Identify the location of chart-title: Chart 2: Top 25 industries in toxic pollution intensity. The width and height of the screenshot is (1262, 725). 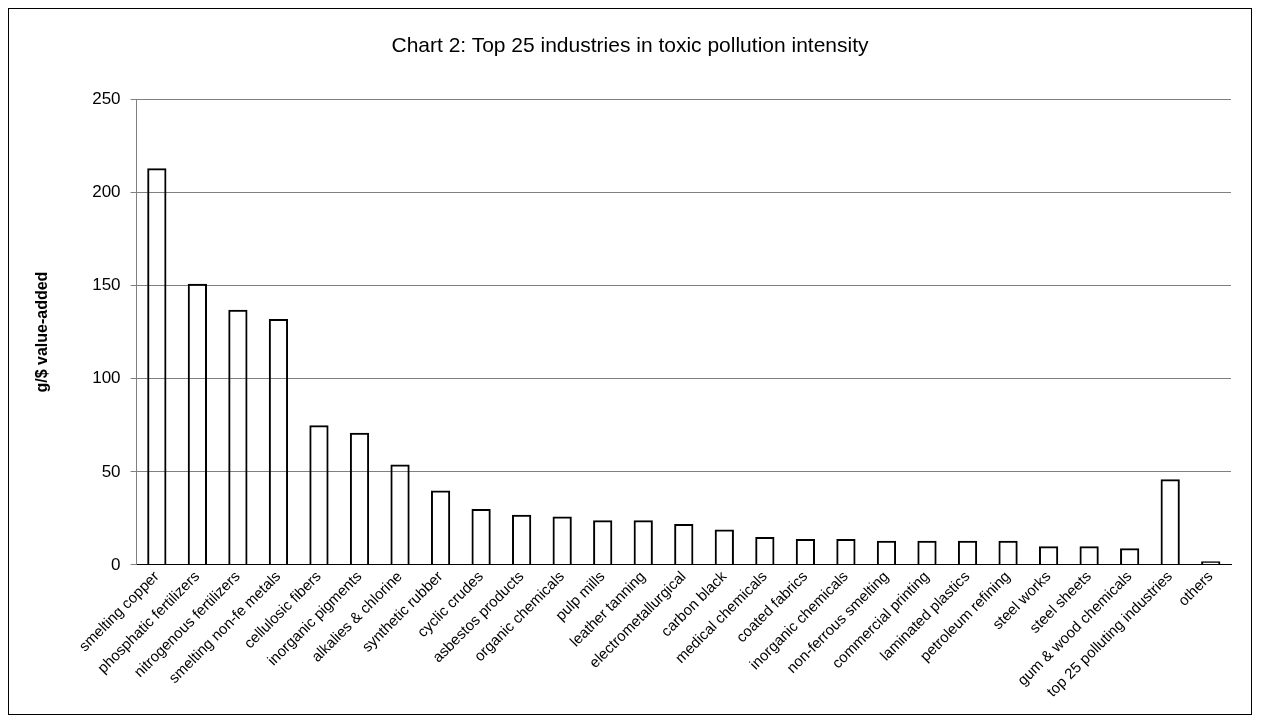
(630, 45).